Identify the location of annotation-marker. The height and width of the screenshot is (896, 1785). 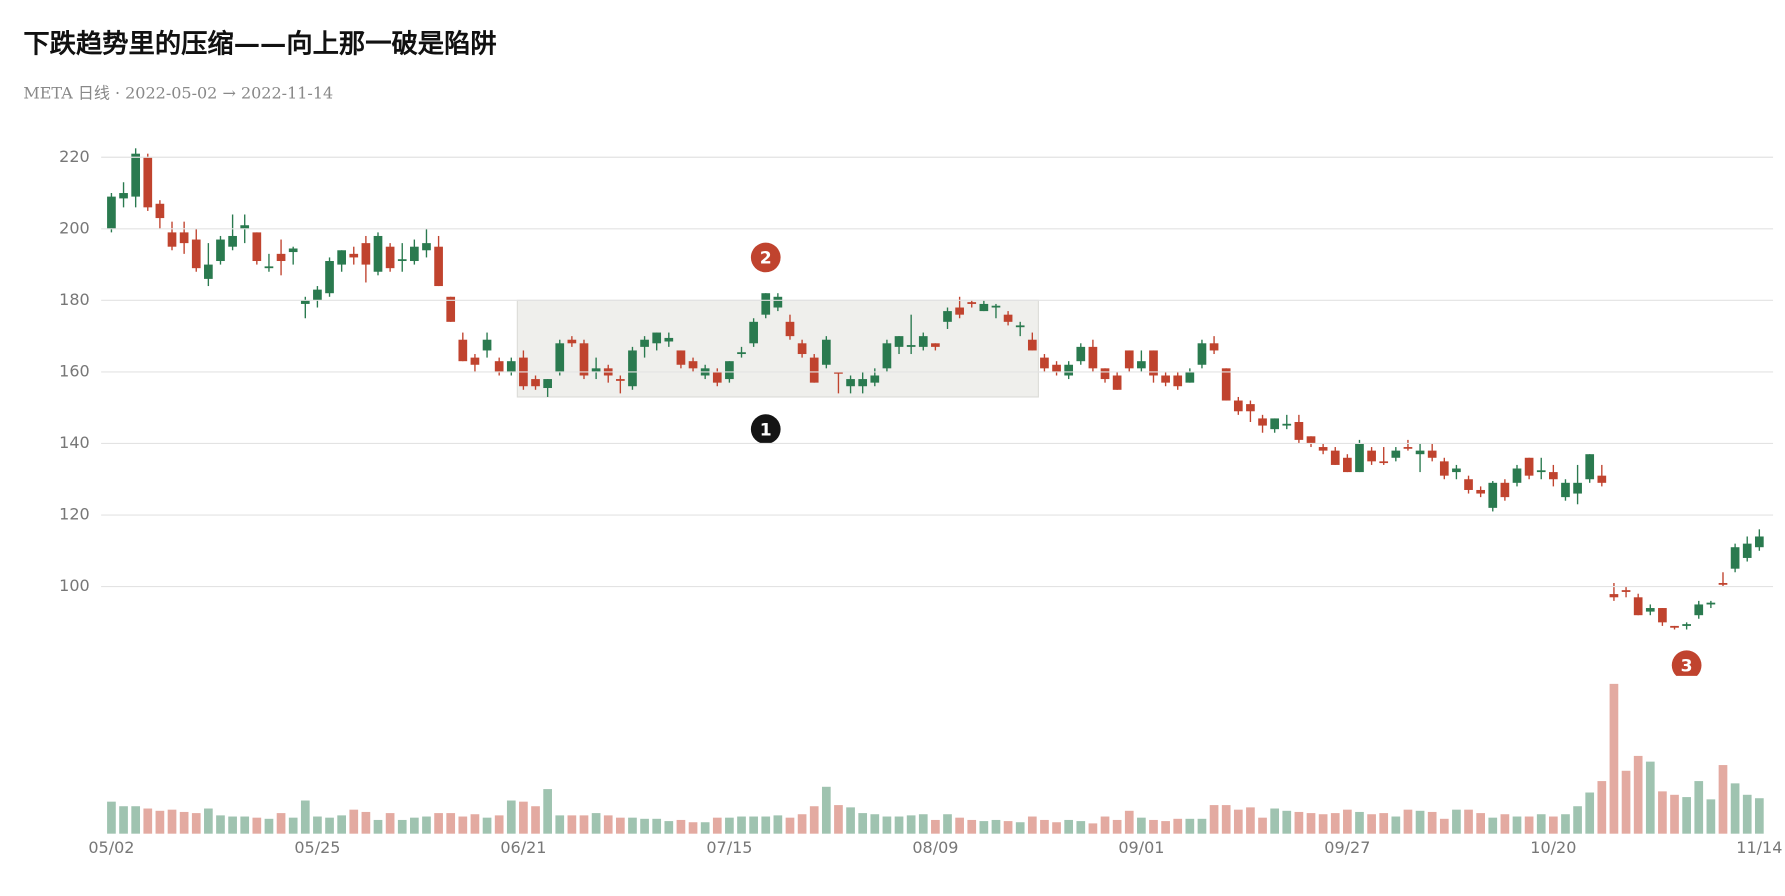
(765, 257).